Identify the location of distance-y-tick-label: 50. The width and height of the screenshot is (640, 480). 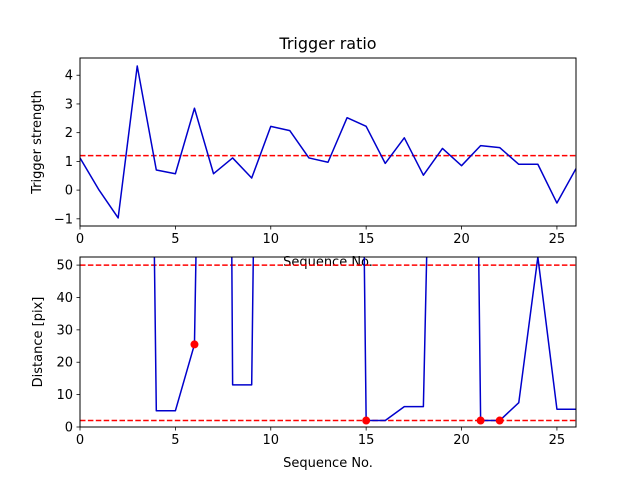
(64, 266).